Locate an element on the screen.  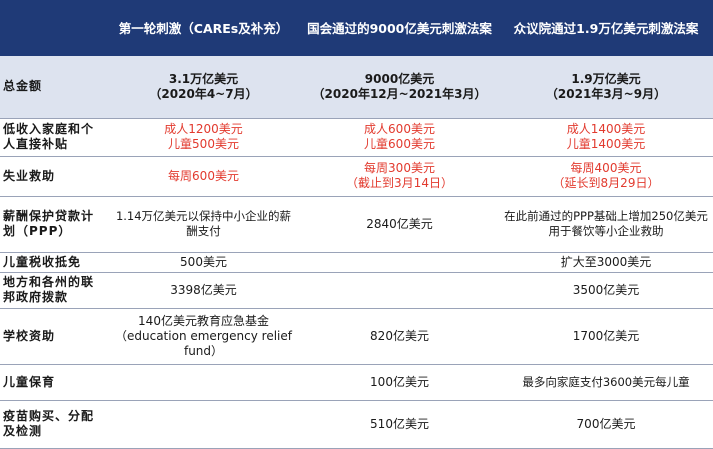
header-9000-bill: 国会通过的9000亿美元刺激法案 is located at coordinates (399, 28).